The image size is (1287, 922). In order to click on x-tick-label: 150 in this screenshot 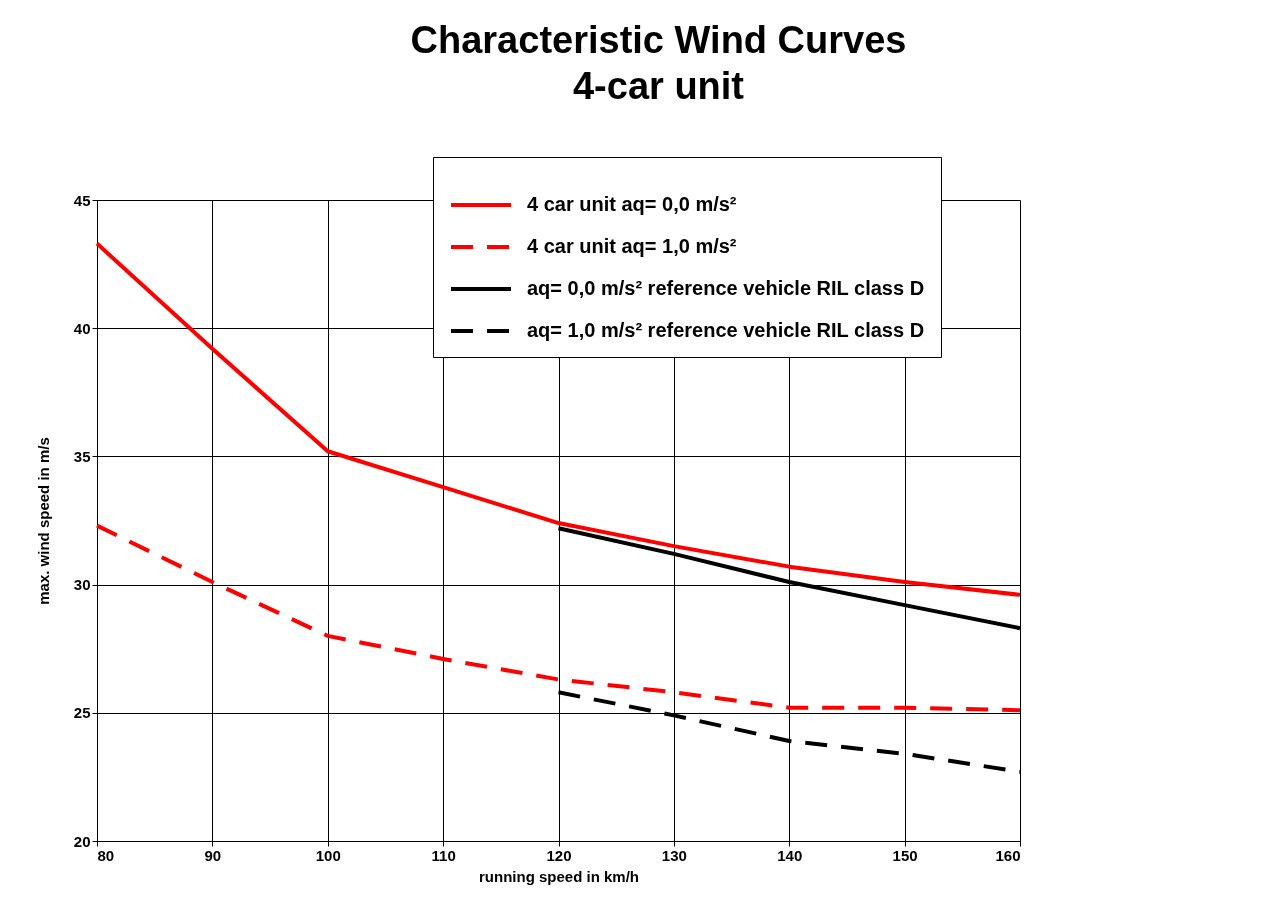, I will do `click(905, 855)`.